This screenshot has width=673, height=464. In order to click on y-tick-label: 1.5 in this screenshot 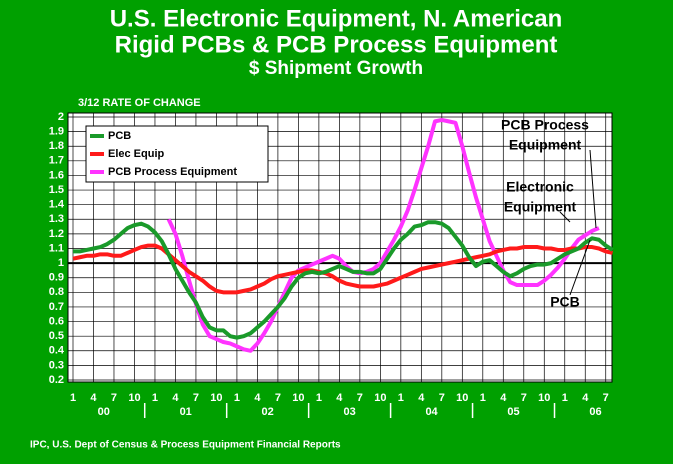, I will do `click(56, 190)`.